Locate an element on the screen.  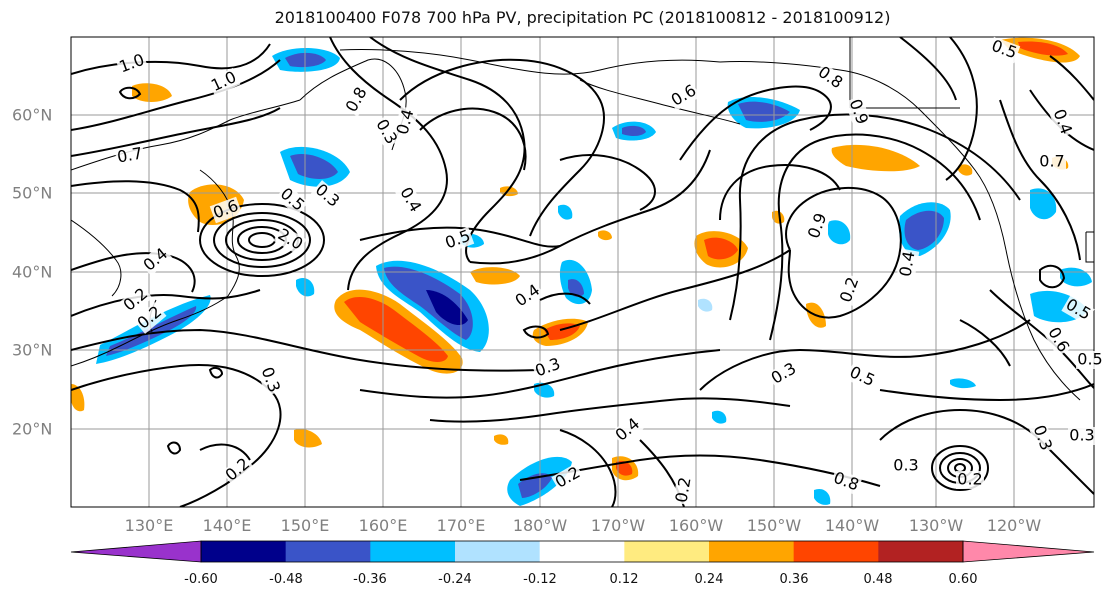
contour-label: 0.5 is located at coordinates (1089, 359).